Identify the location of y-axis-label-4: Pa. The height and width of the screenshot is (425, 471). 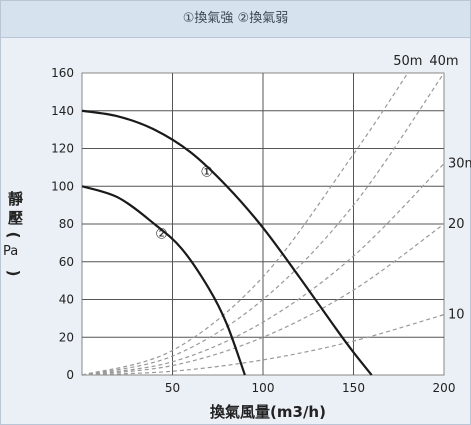
(11, 251).